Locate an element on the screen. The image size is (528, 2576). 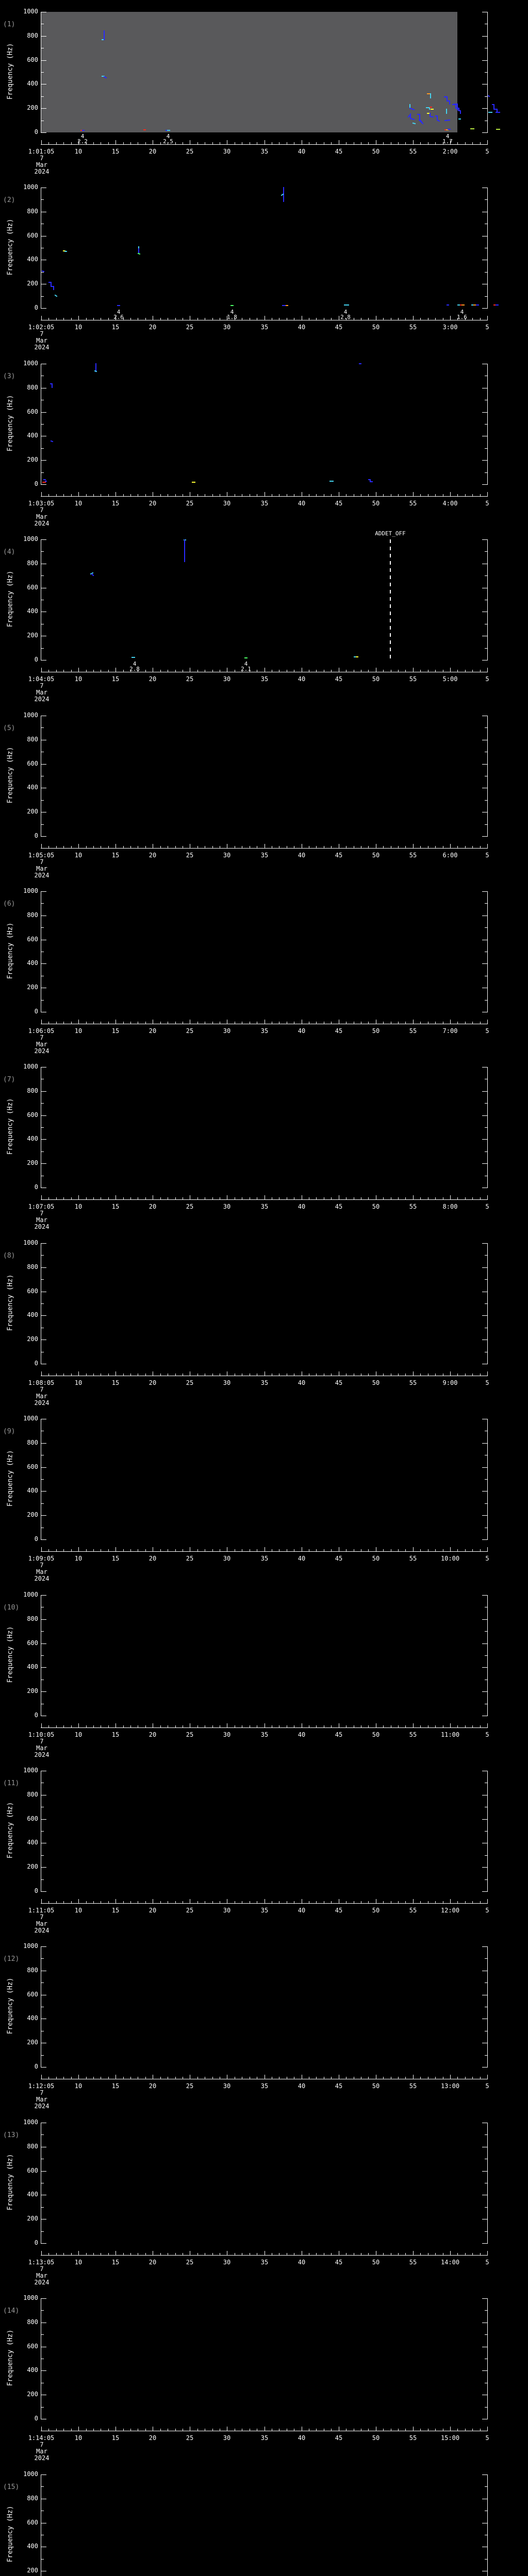
y-tick-label: 400 is located at coordinates (32, 2546).